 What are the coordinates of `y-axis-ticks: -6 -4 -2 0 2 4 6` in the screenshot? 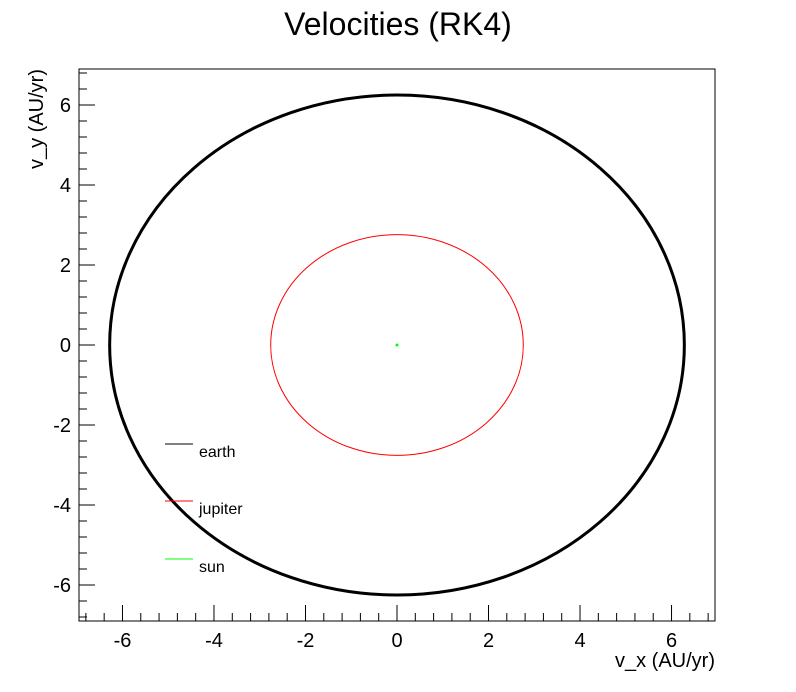 It's located at (74, 345).